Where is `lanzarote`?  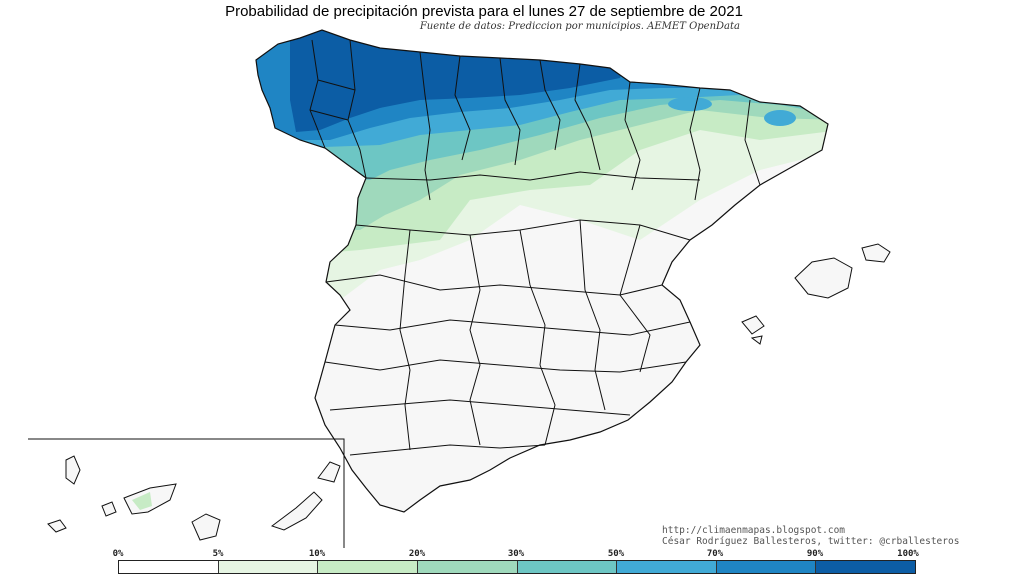
lanzarote is located at coordinates (329, 472).